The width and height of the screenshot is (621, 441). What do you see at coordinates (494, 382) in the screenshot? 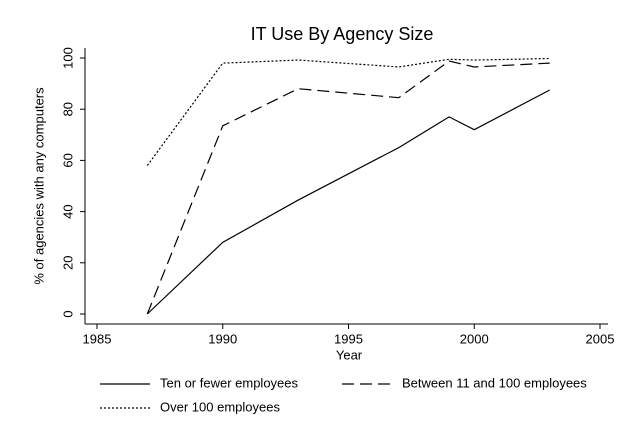
I see `legend-label: Between 11 and 100 employees` at bounding box center [494, 382].